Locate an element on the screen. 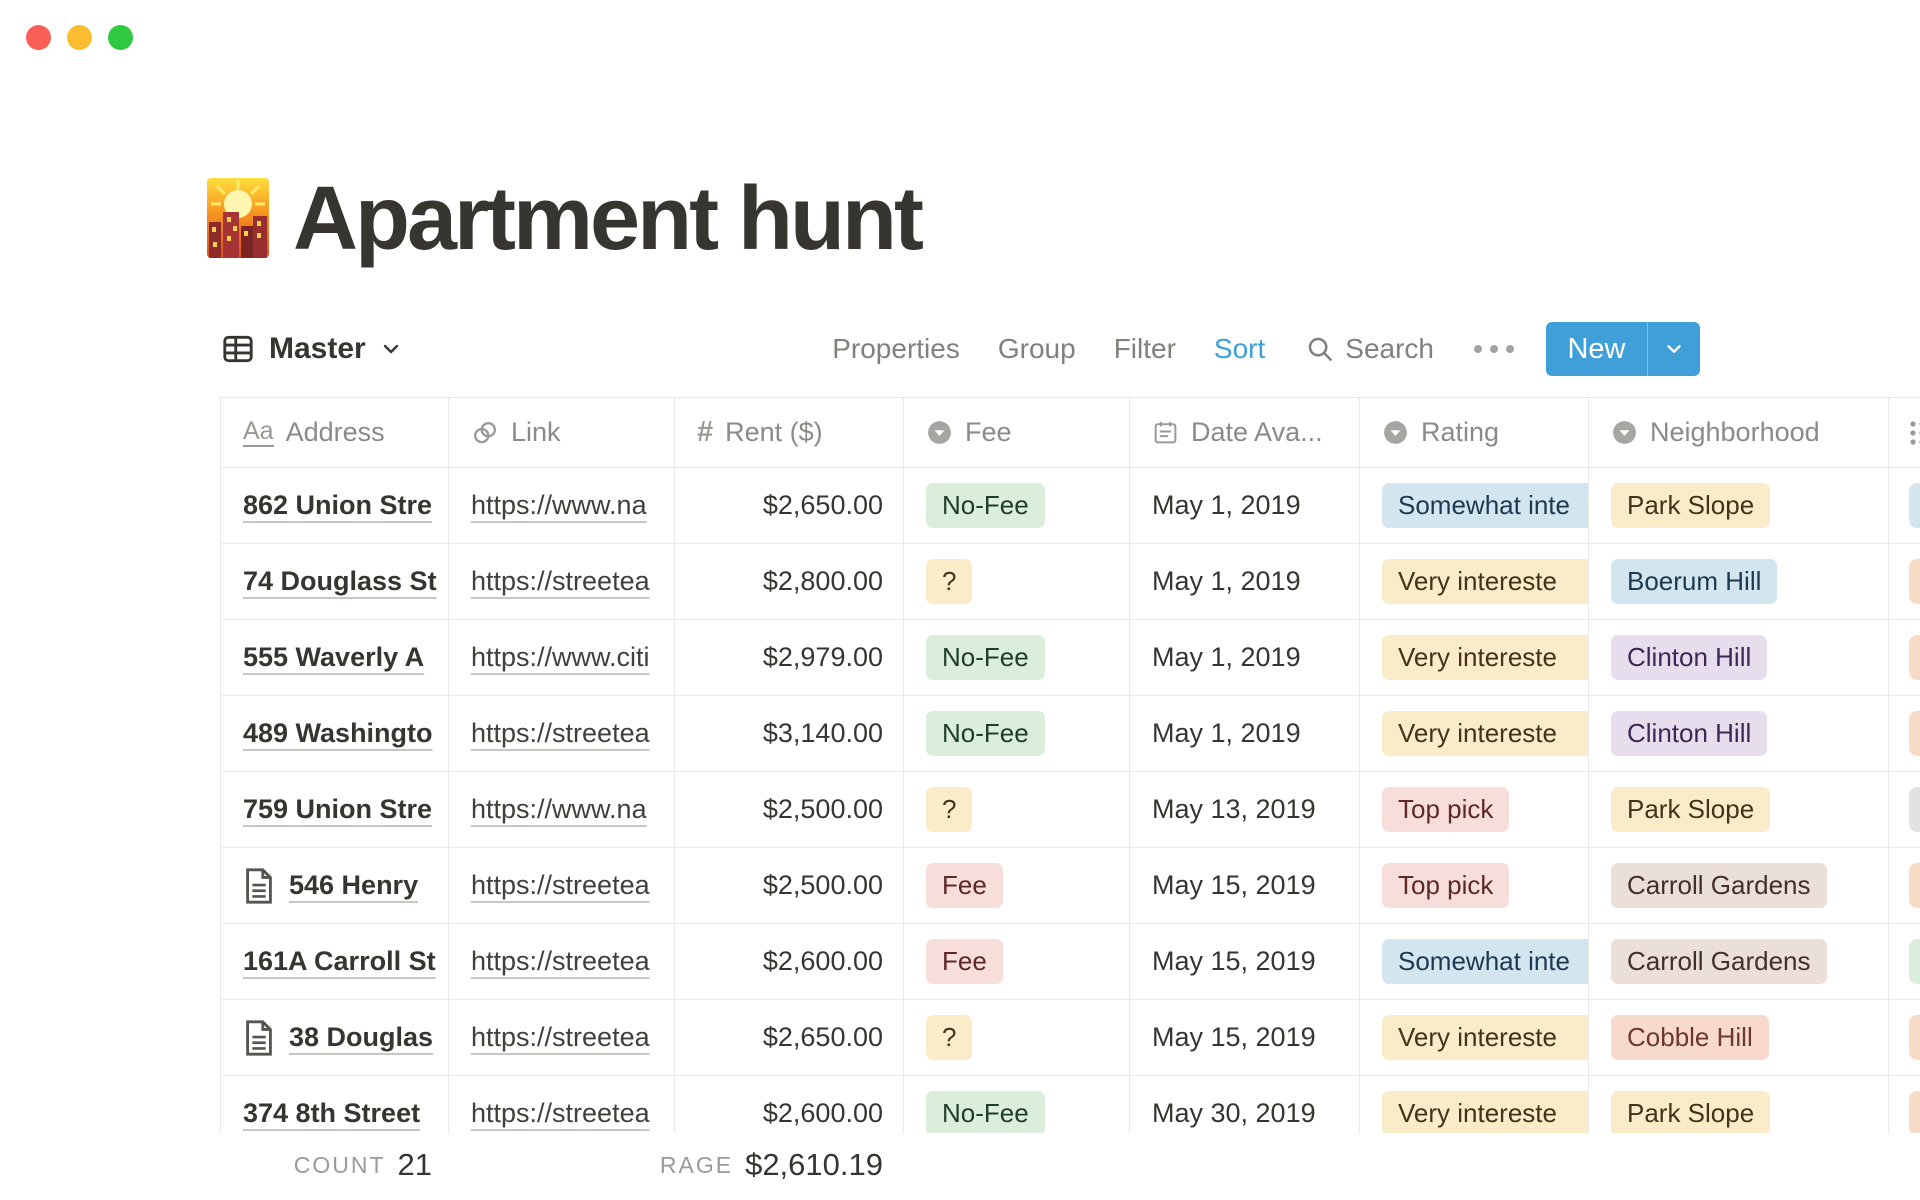 Image resolution: width=1920 pixels, height=1200 pixels. average-aggregate: RAGE $2,610.19 is located at coordinates (781, 1165).